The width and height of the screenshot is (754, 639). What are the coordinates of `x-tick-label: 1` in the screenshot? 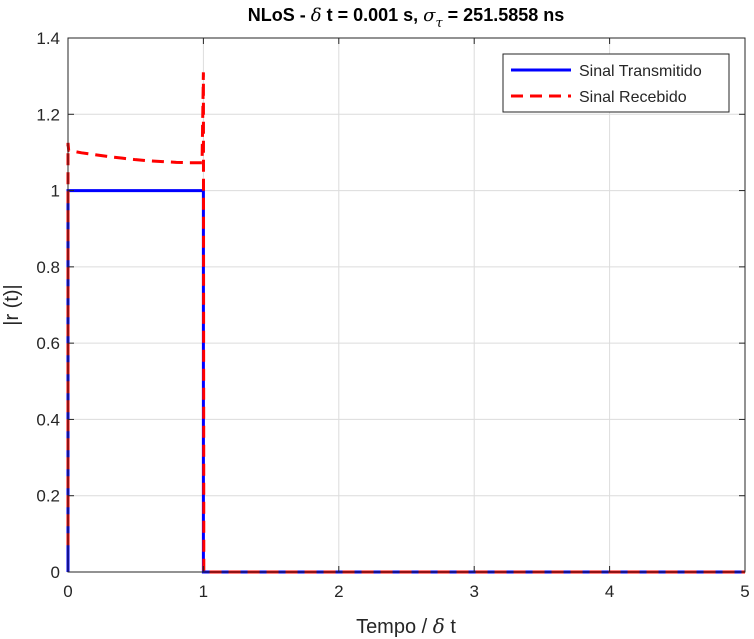 It's located at (203, 591).